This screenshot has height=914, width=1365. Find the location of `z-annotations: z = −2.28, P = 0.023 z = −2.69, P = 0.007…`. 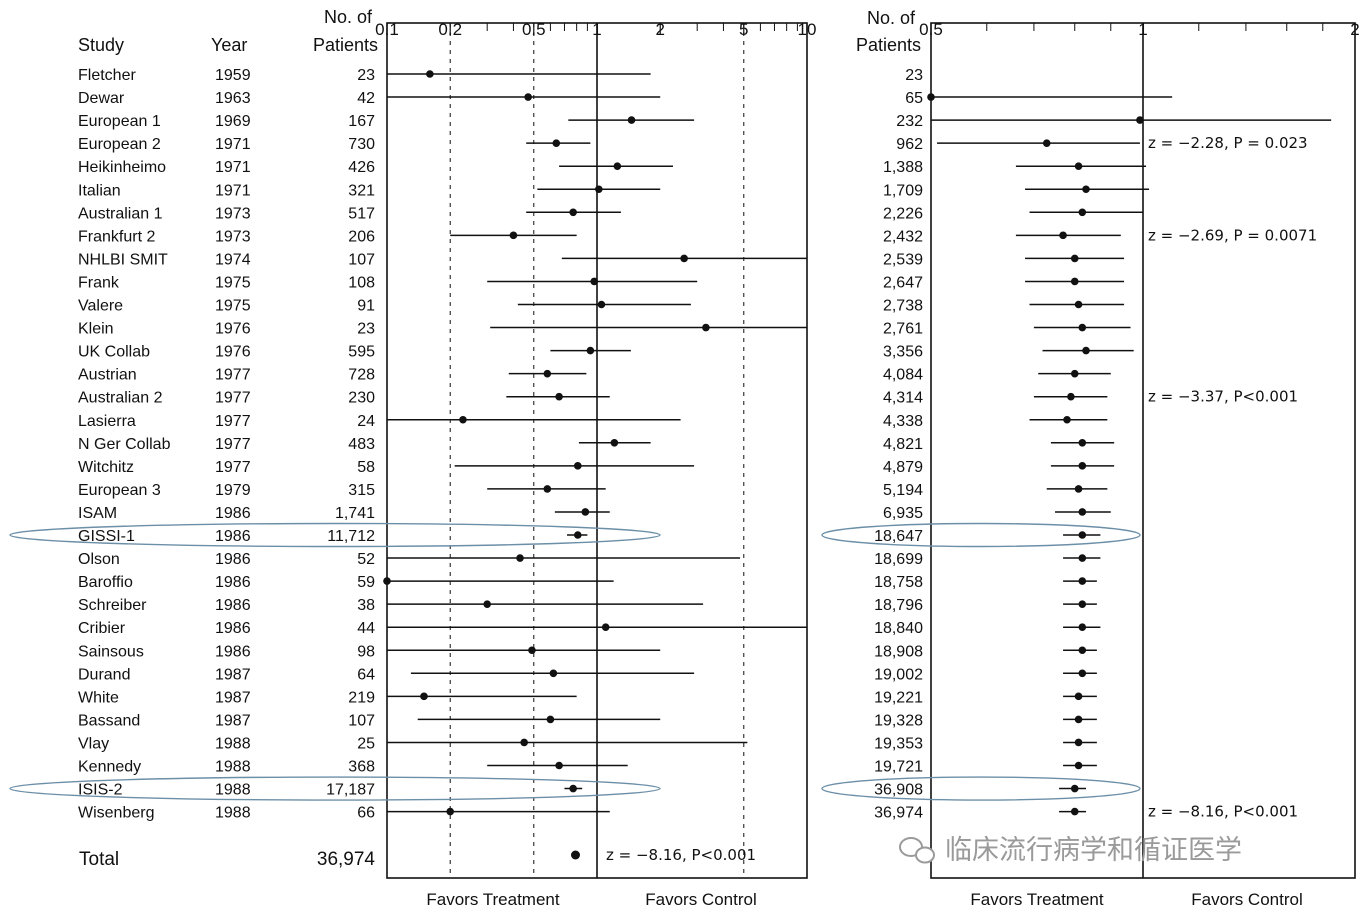

z-annotations: z = −2.28, P = 0.023 z = −2.69, P = 0.007… is located at coordinates (1232, 477).